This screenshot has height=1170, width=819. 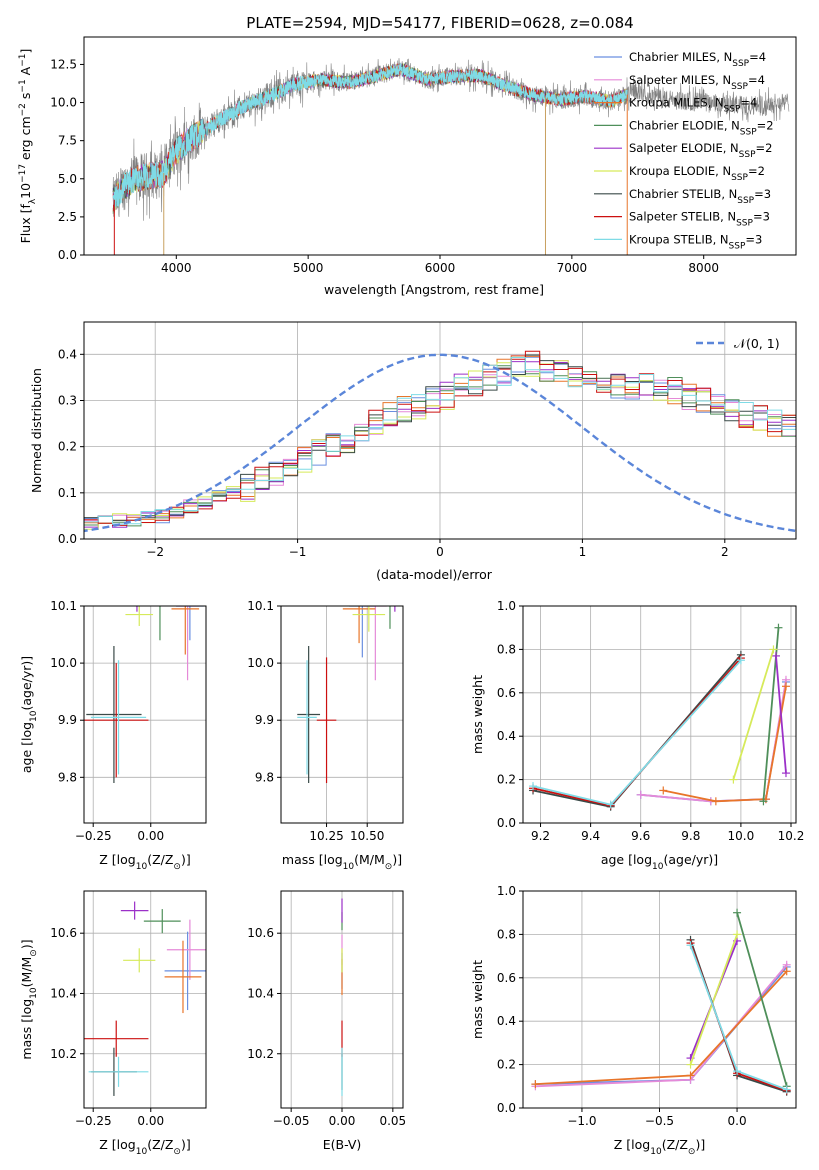 What do you see at coordinates (703, 268) in the screenshot?
I see `spectrum-xtick-label: 8000` at bounding box center [703, 268].